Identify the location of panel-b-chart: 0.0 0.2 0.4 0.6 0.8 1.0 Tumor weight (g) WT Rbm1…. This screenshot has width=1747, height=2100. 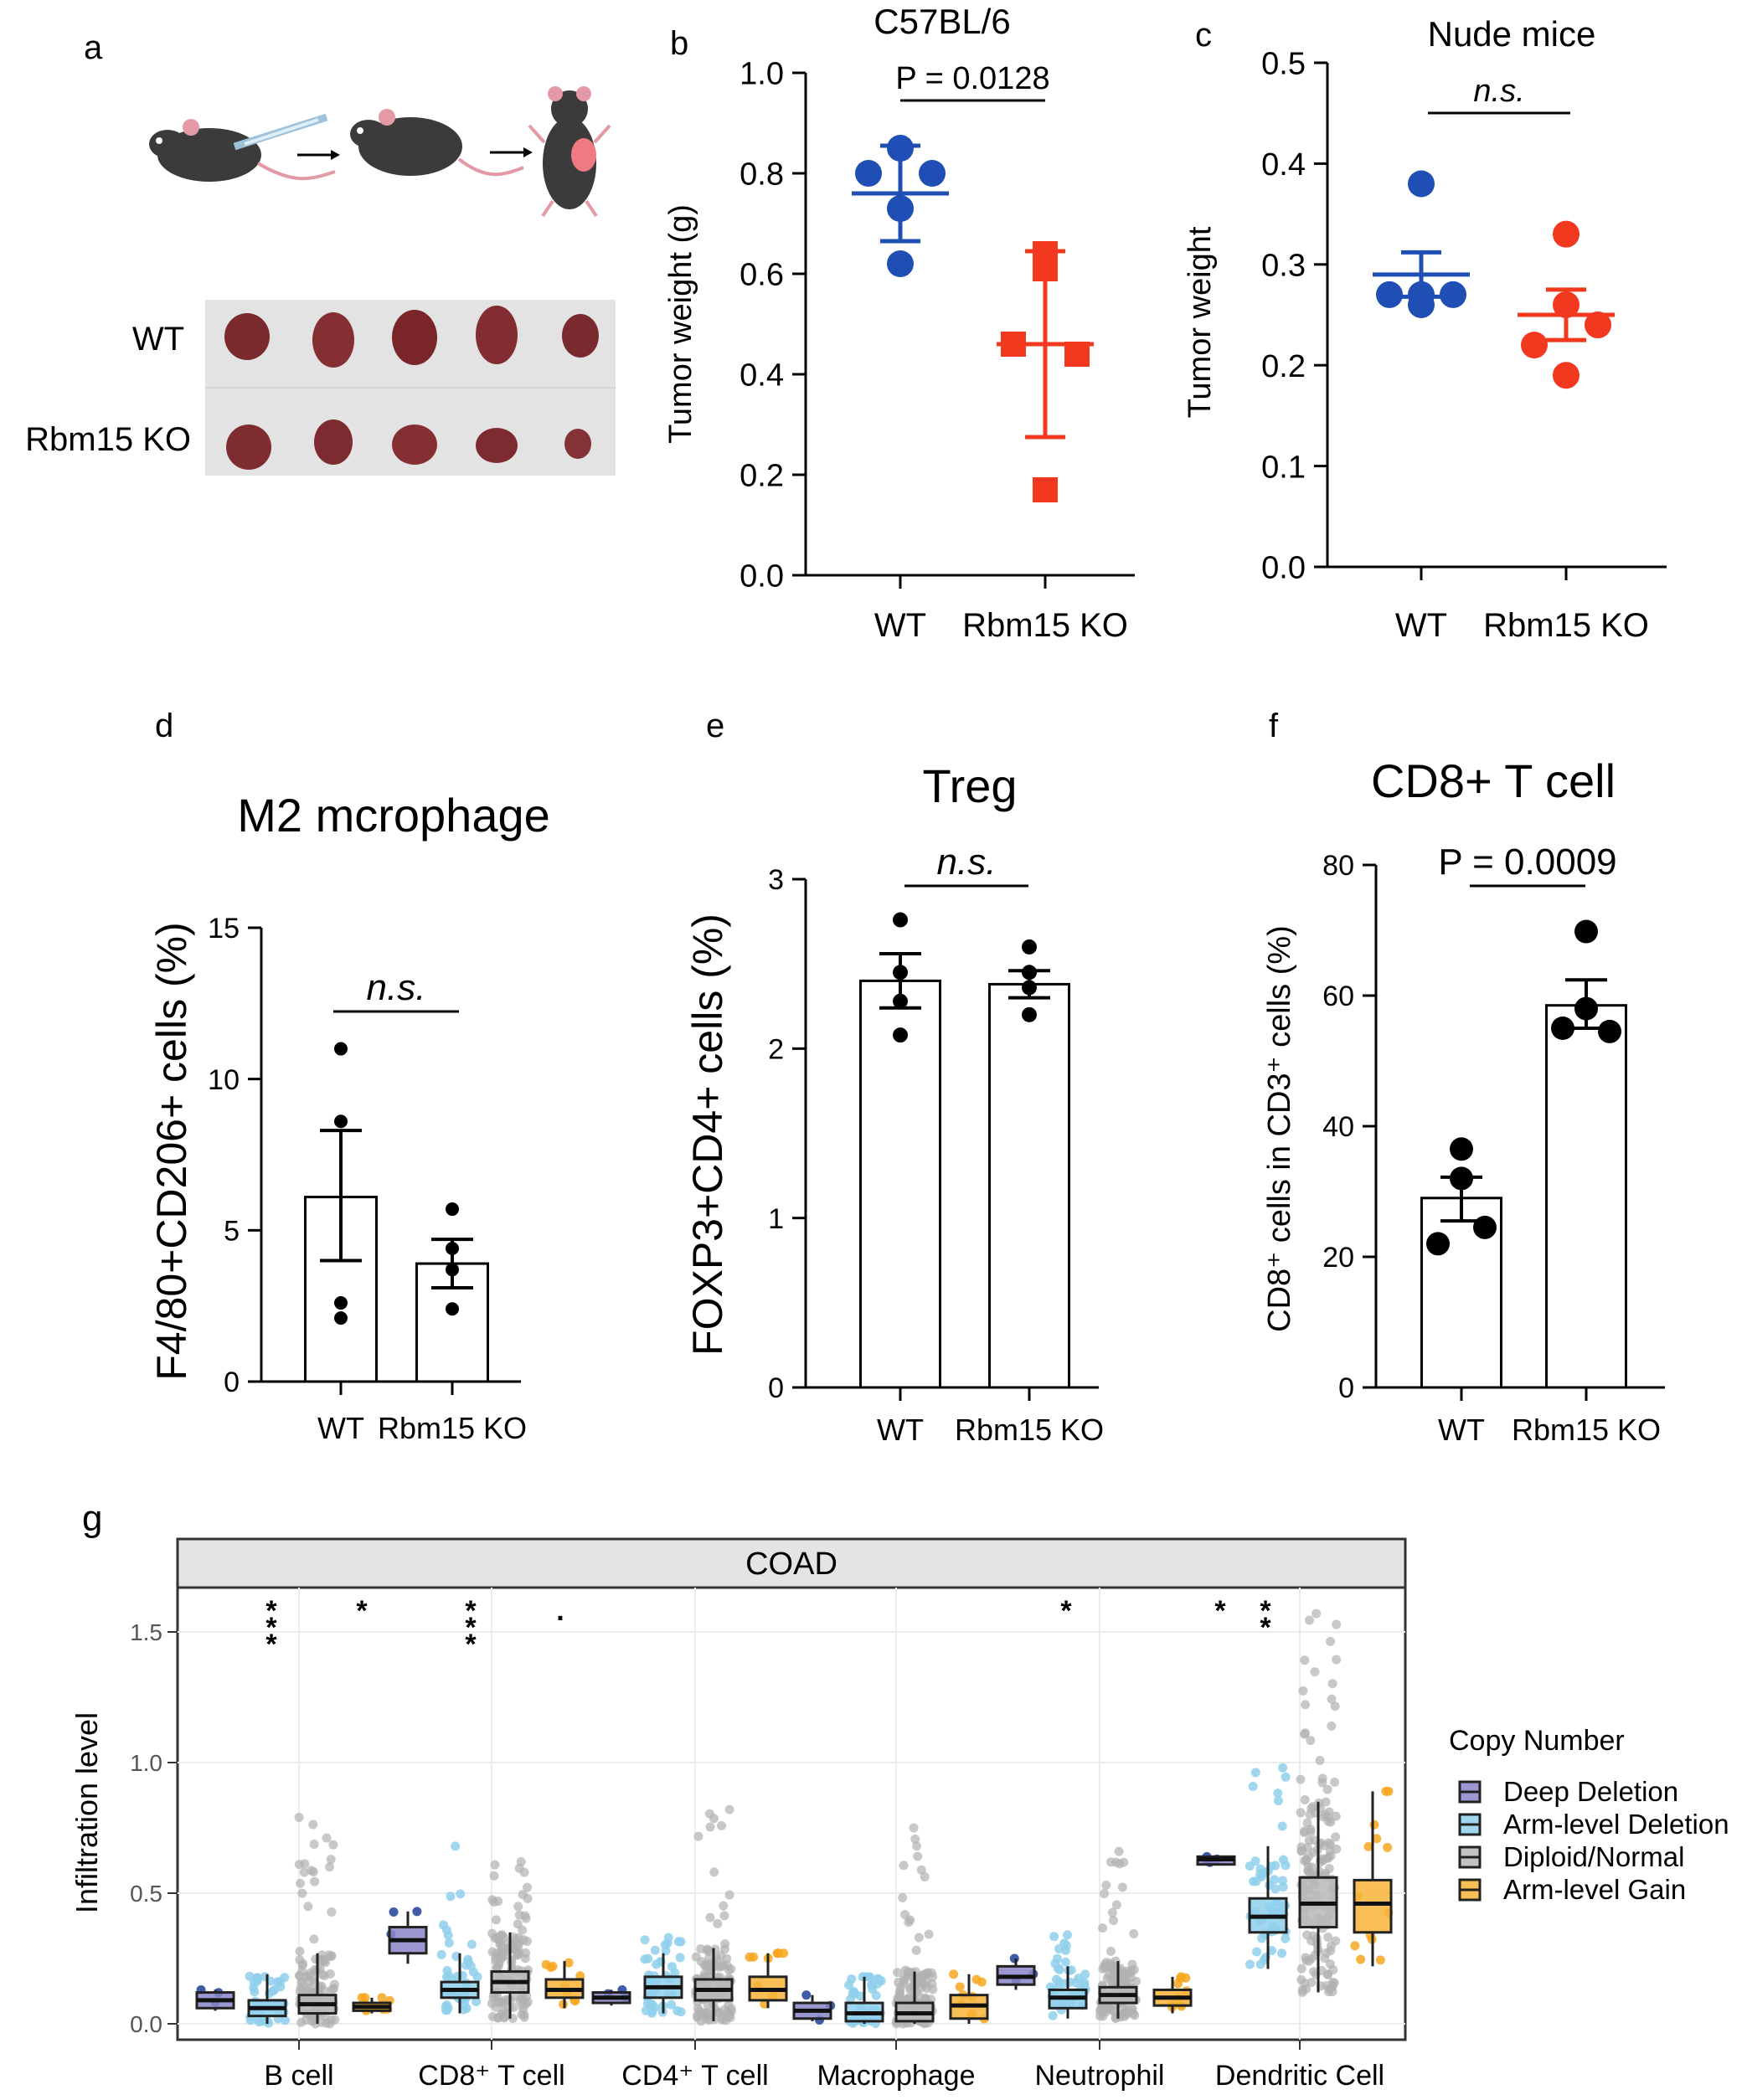
(899, 323).